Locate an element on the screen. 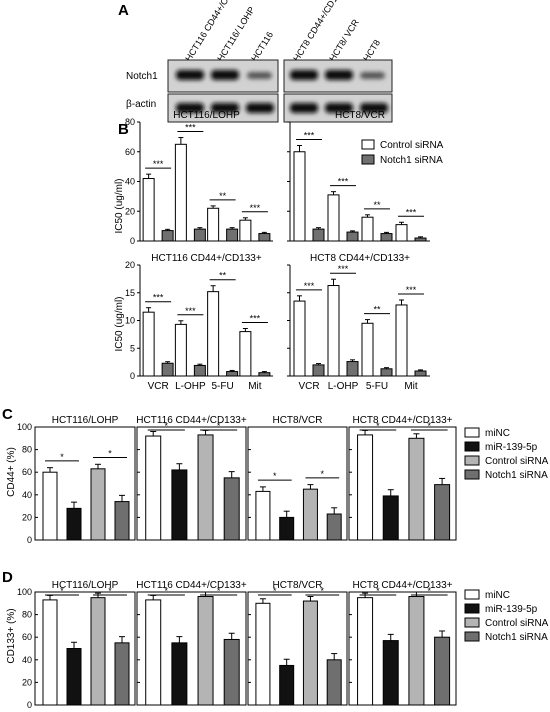 This screenshot has width=550, height=712. chart-c-hct116-lohp: HCT116/LOHP 0 20 40 60 80 100 * * is located at coordinates (76, 480).